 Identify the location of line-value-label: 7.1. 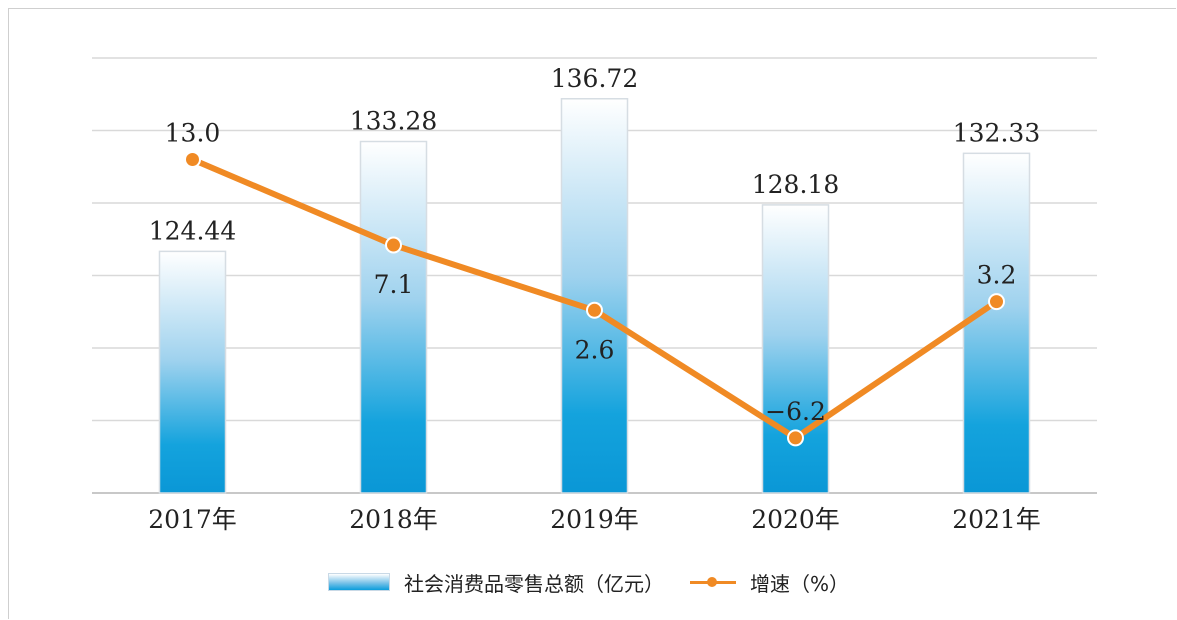
(394, 284).